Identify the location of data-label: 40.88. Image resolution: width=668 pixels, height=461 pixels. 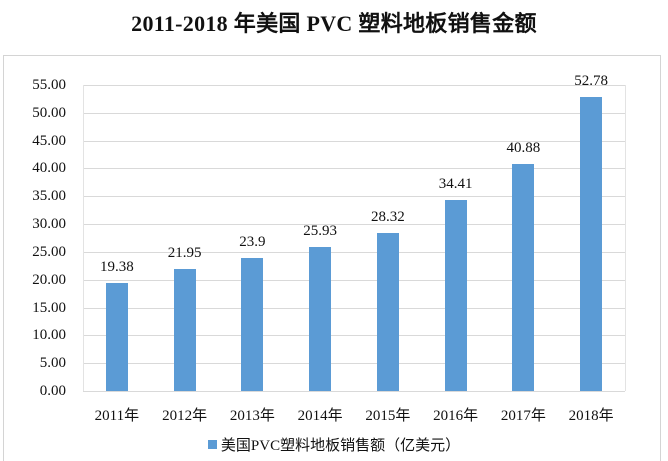
(523, 147).